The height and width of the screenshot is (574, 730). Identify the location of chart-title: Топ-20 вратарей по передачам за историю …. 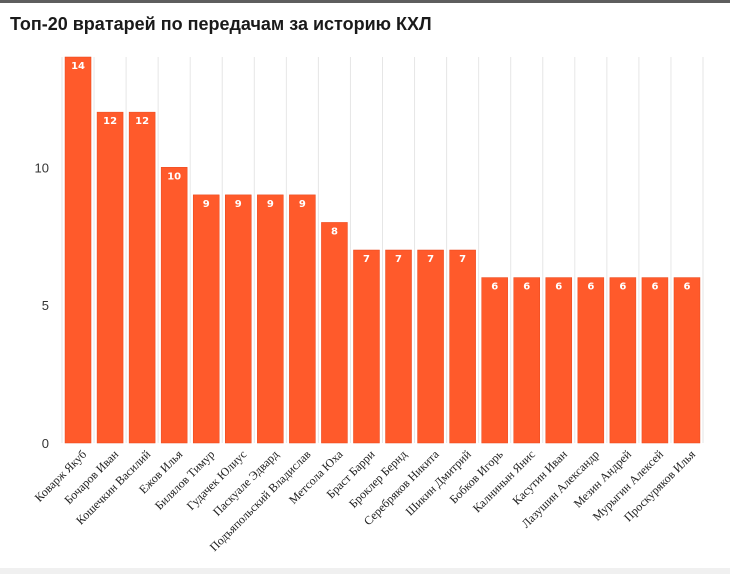
(221, 24).